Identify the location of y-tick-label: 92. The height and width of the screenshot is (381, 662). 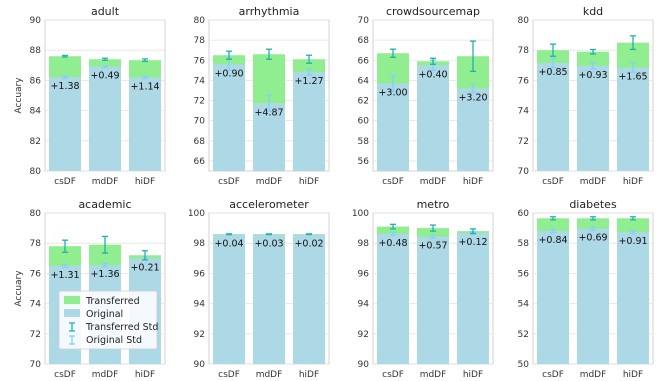
(363, 335).